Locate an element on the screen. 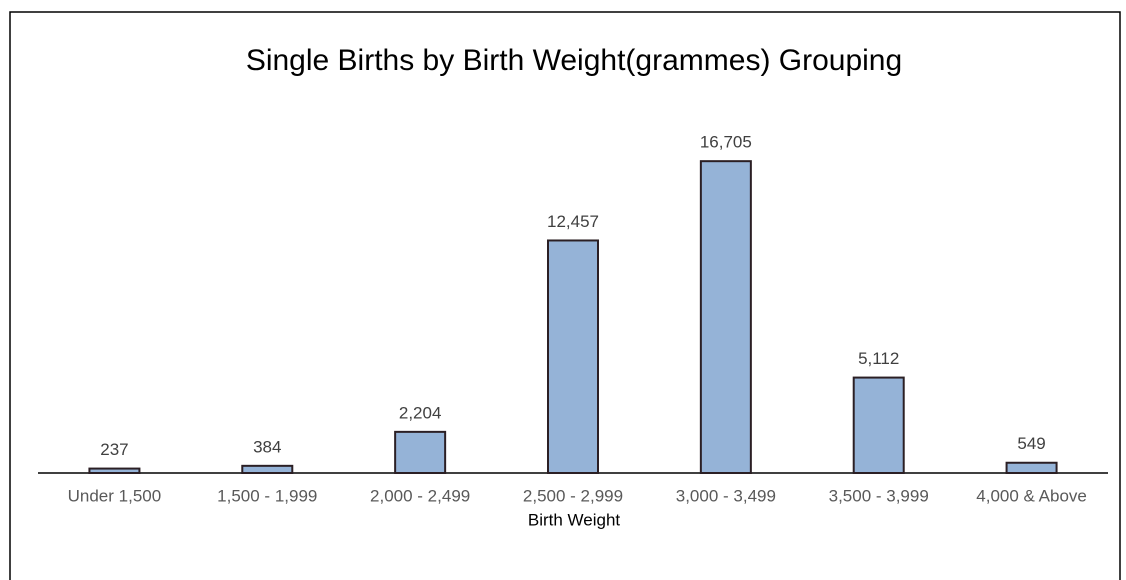 The width and height of the screenshot is (1126, 580). x-tick-label: 4,000 & Above is located at coordinates (1031, 495).